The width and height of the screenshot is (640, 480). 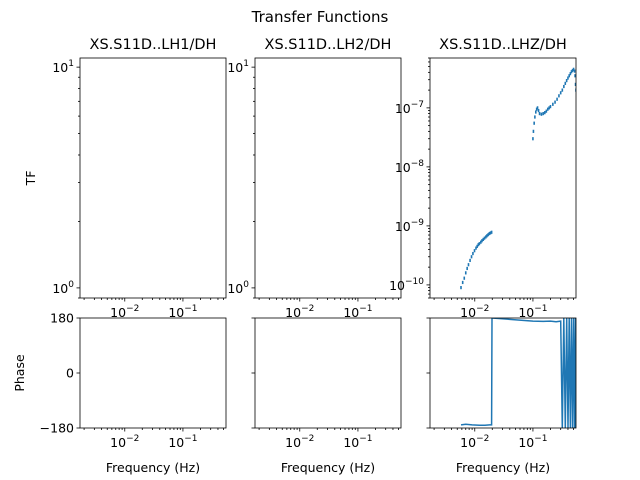 I want to click on subplot-phase-0: 10⁻² 10⁻¹ 180 0 −180 Frequency (Hz) Phase, so click(x=119, y=393).